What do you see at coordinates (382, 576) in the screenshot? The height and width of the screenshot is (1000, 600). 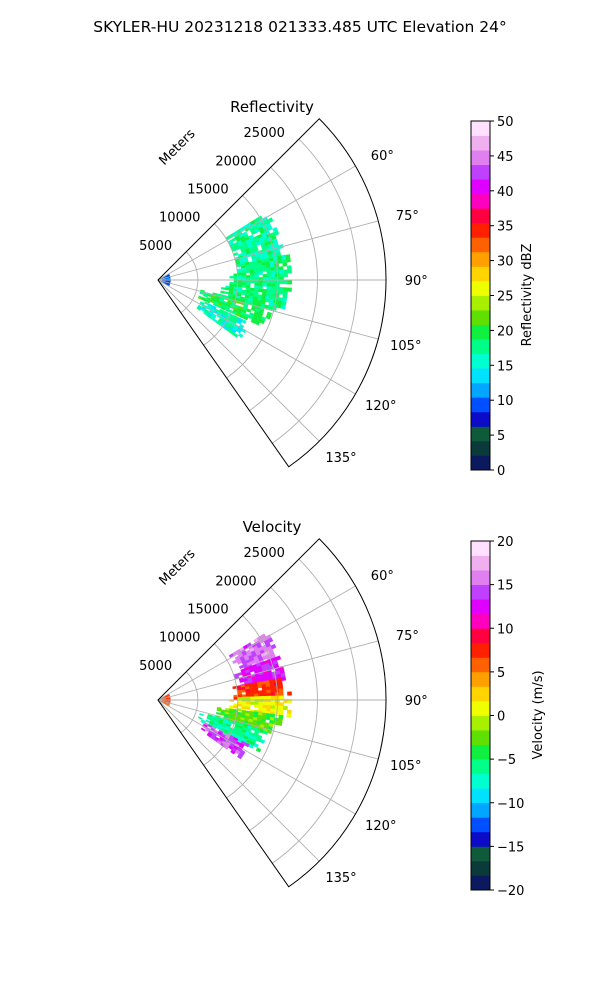 I see `velocity-angle-tick-label: 60°` at bounding box center [382, 576].